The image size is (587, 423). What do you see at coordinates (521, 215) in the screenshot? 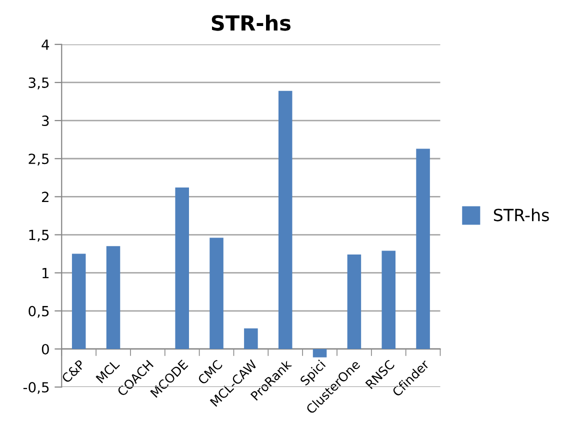
I see `legend-label: STR-hs` at bounding box center [521, 215].